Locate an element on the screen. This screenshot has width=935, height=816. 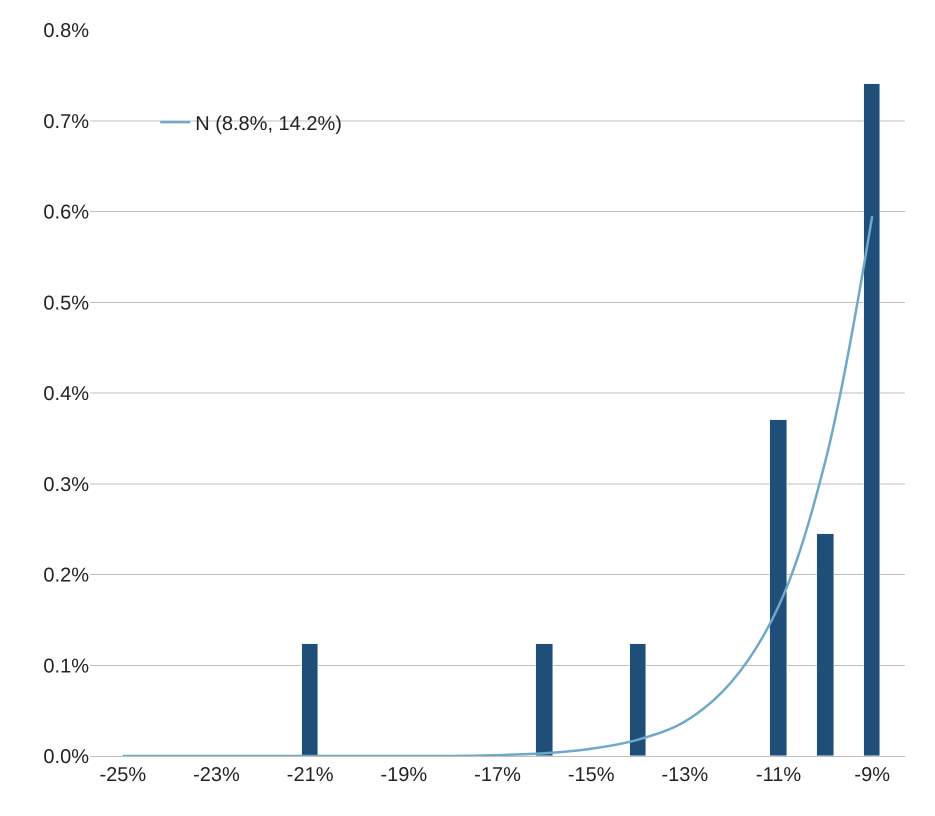
x-tick-label: -25% is located at coordinates (122, 775).